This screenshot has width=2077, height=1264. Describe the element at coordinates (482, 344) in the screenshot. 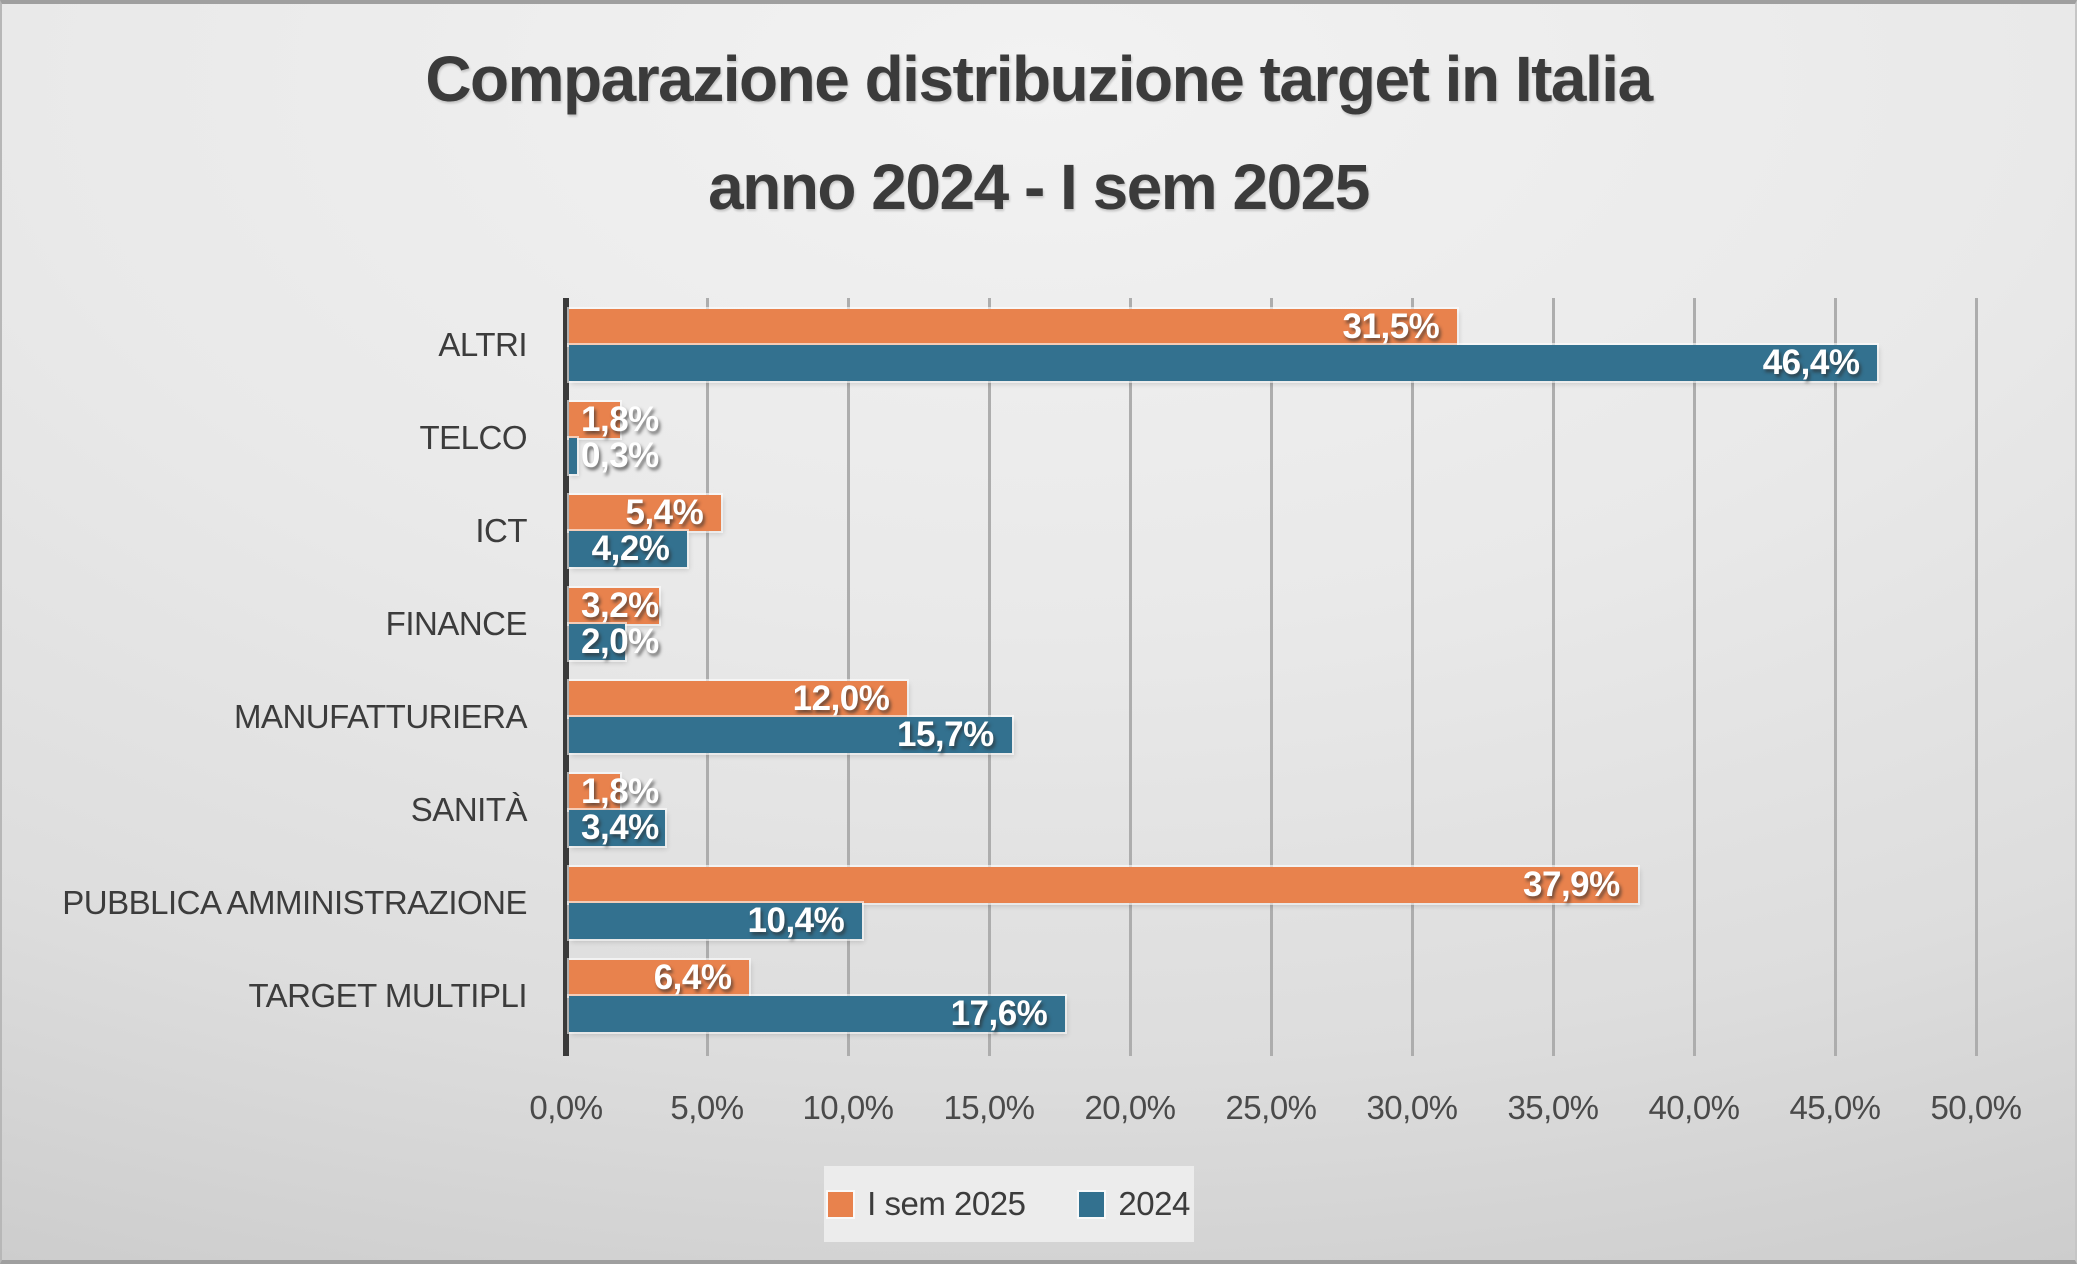

I see `category-label: ALTRI` at that location.